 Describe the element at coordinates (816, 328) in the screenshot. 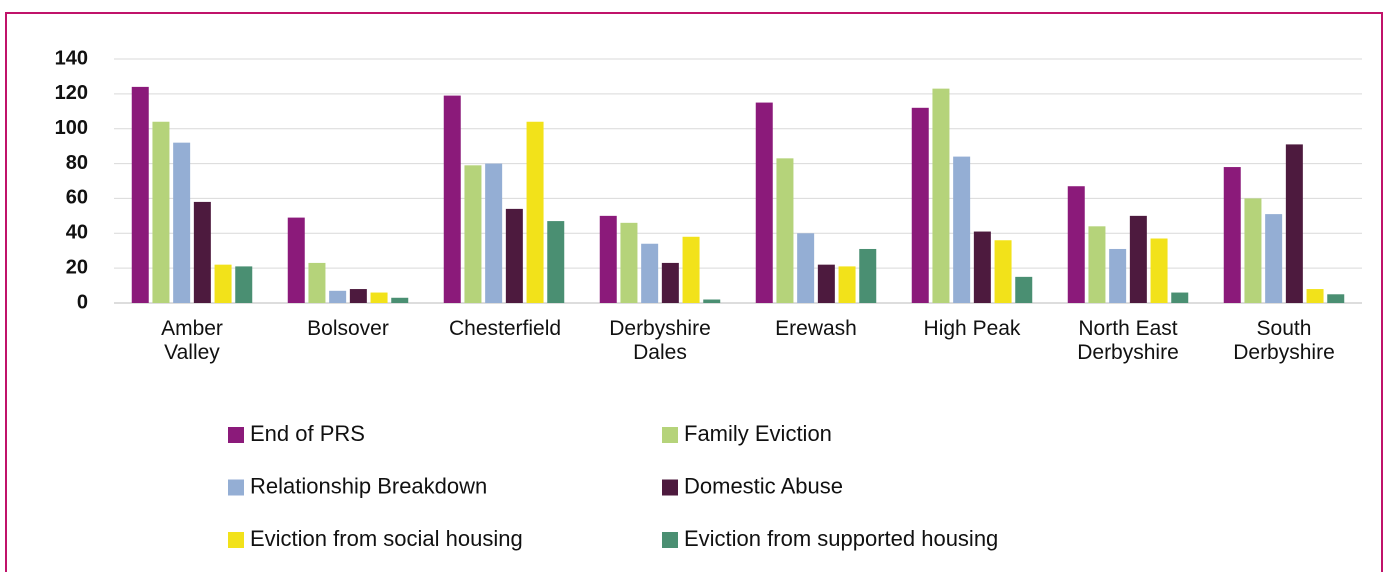

I see `x-tick-label: Erewash` at that location.